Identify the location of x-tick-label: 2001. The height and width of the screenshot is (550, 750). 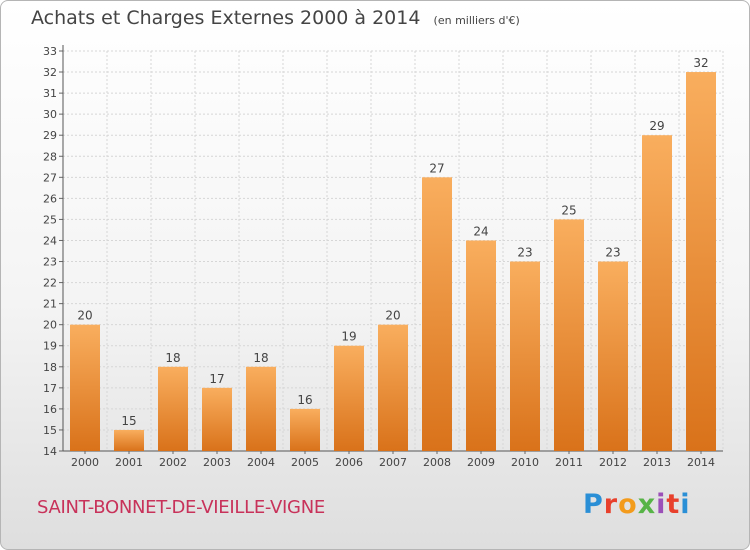
(129, 462).